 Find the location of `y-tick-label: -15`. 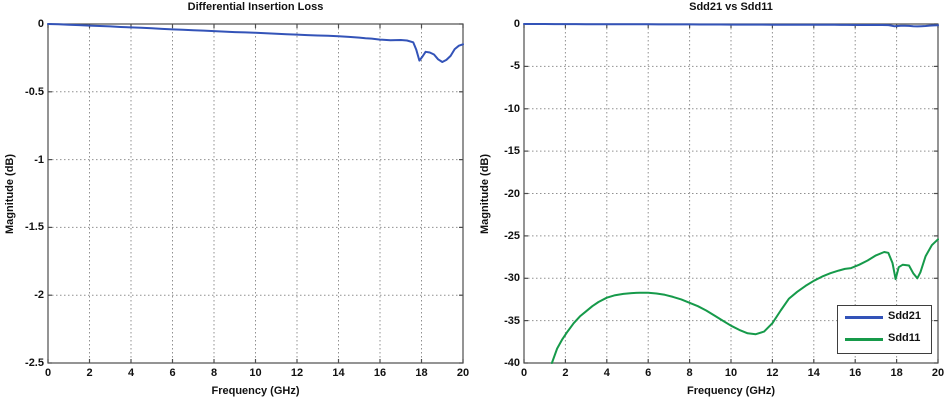

y-tick-label: -15 is located at coordinates (512, 151).